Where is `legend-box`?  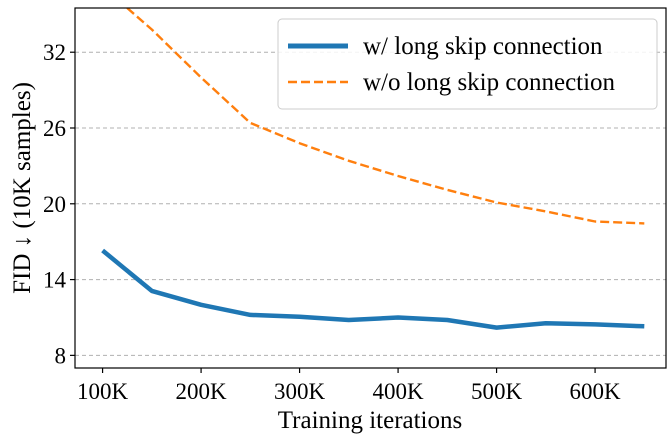
legend-box is located at coordinates (467, 64).